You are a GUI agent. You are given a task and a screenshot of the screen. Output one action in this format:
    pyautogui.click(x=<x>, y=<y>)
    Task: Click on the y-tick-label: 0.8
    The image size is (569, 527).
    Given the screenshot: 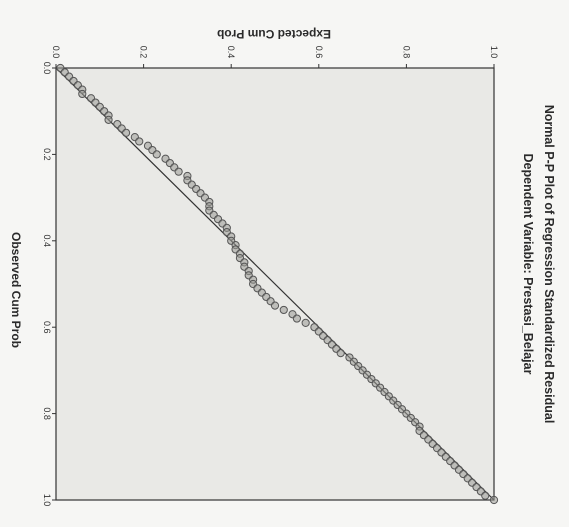 What is the action you would take?
    pyautogui.click(x=406, y=52)
    